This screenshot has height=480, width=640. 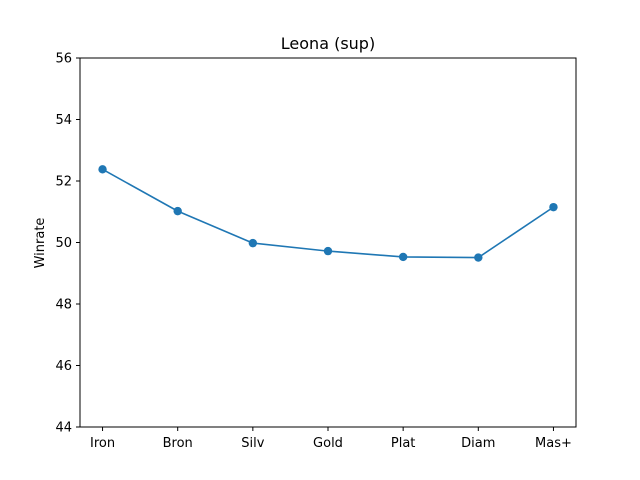 What do you see at coordinates (63, 59) in the screenshot?
I see `y-tick-label: 56` at bounding box center [63, 59].